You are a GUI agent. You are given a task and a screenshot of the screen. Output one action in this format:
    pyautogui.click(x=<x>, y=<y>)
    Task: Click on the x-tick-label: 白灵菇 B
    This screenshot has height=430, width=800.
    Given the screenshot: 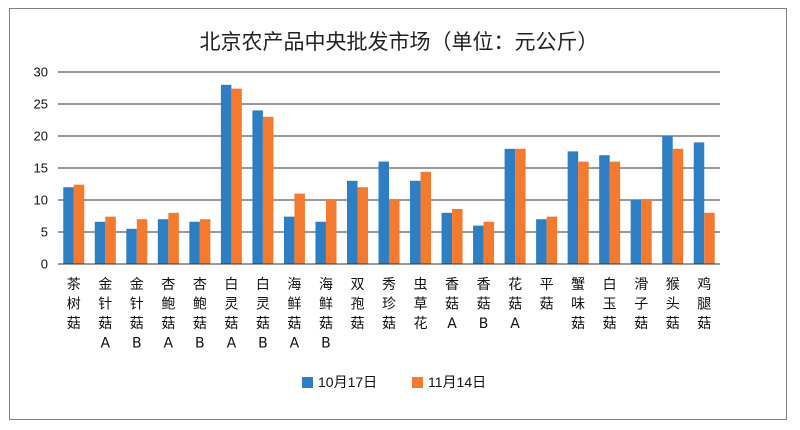 What is the action you would take?
    pyautogui.click(x=263, y=314)
    